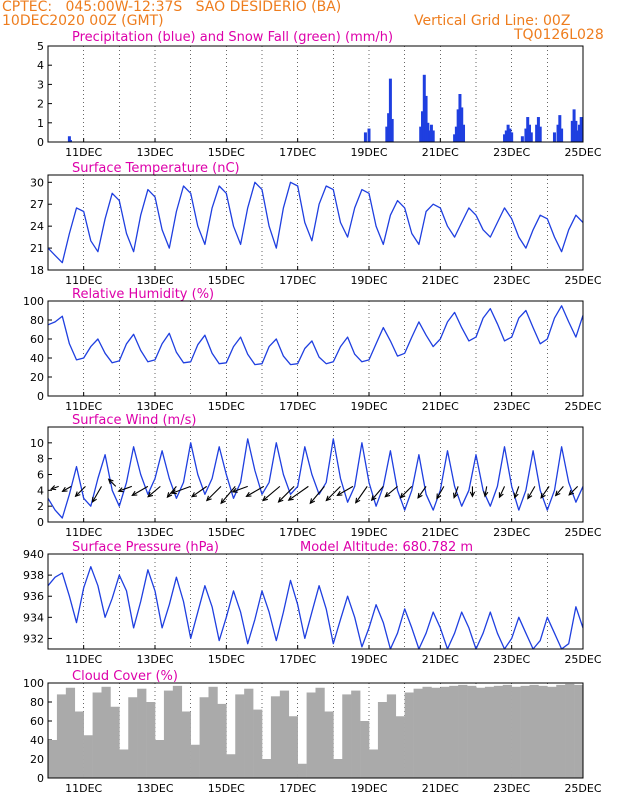  What do you see at coordinates (172, 7) in the screenshot?
I see `header-station-line: CPTEC: 045:00W-12:37S SAO DESIDERIO (BA)` at bounding box center [172, 7].